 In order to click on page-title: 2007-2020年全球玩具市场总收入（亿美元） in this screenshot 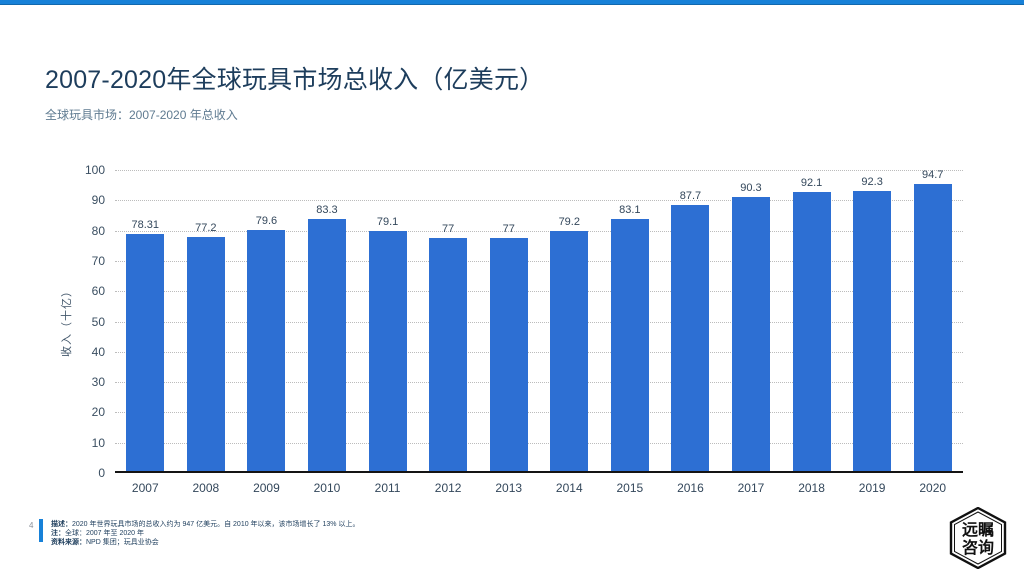, I will do `click(295, 80)`.